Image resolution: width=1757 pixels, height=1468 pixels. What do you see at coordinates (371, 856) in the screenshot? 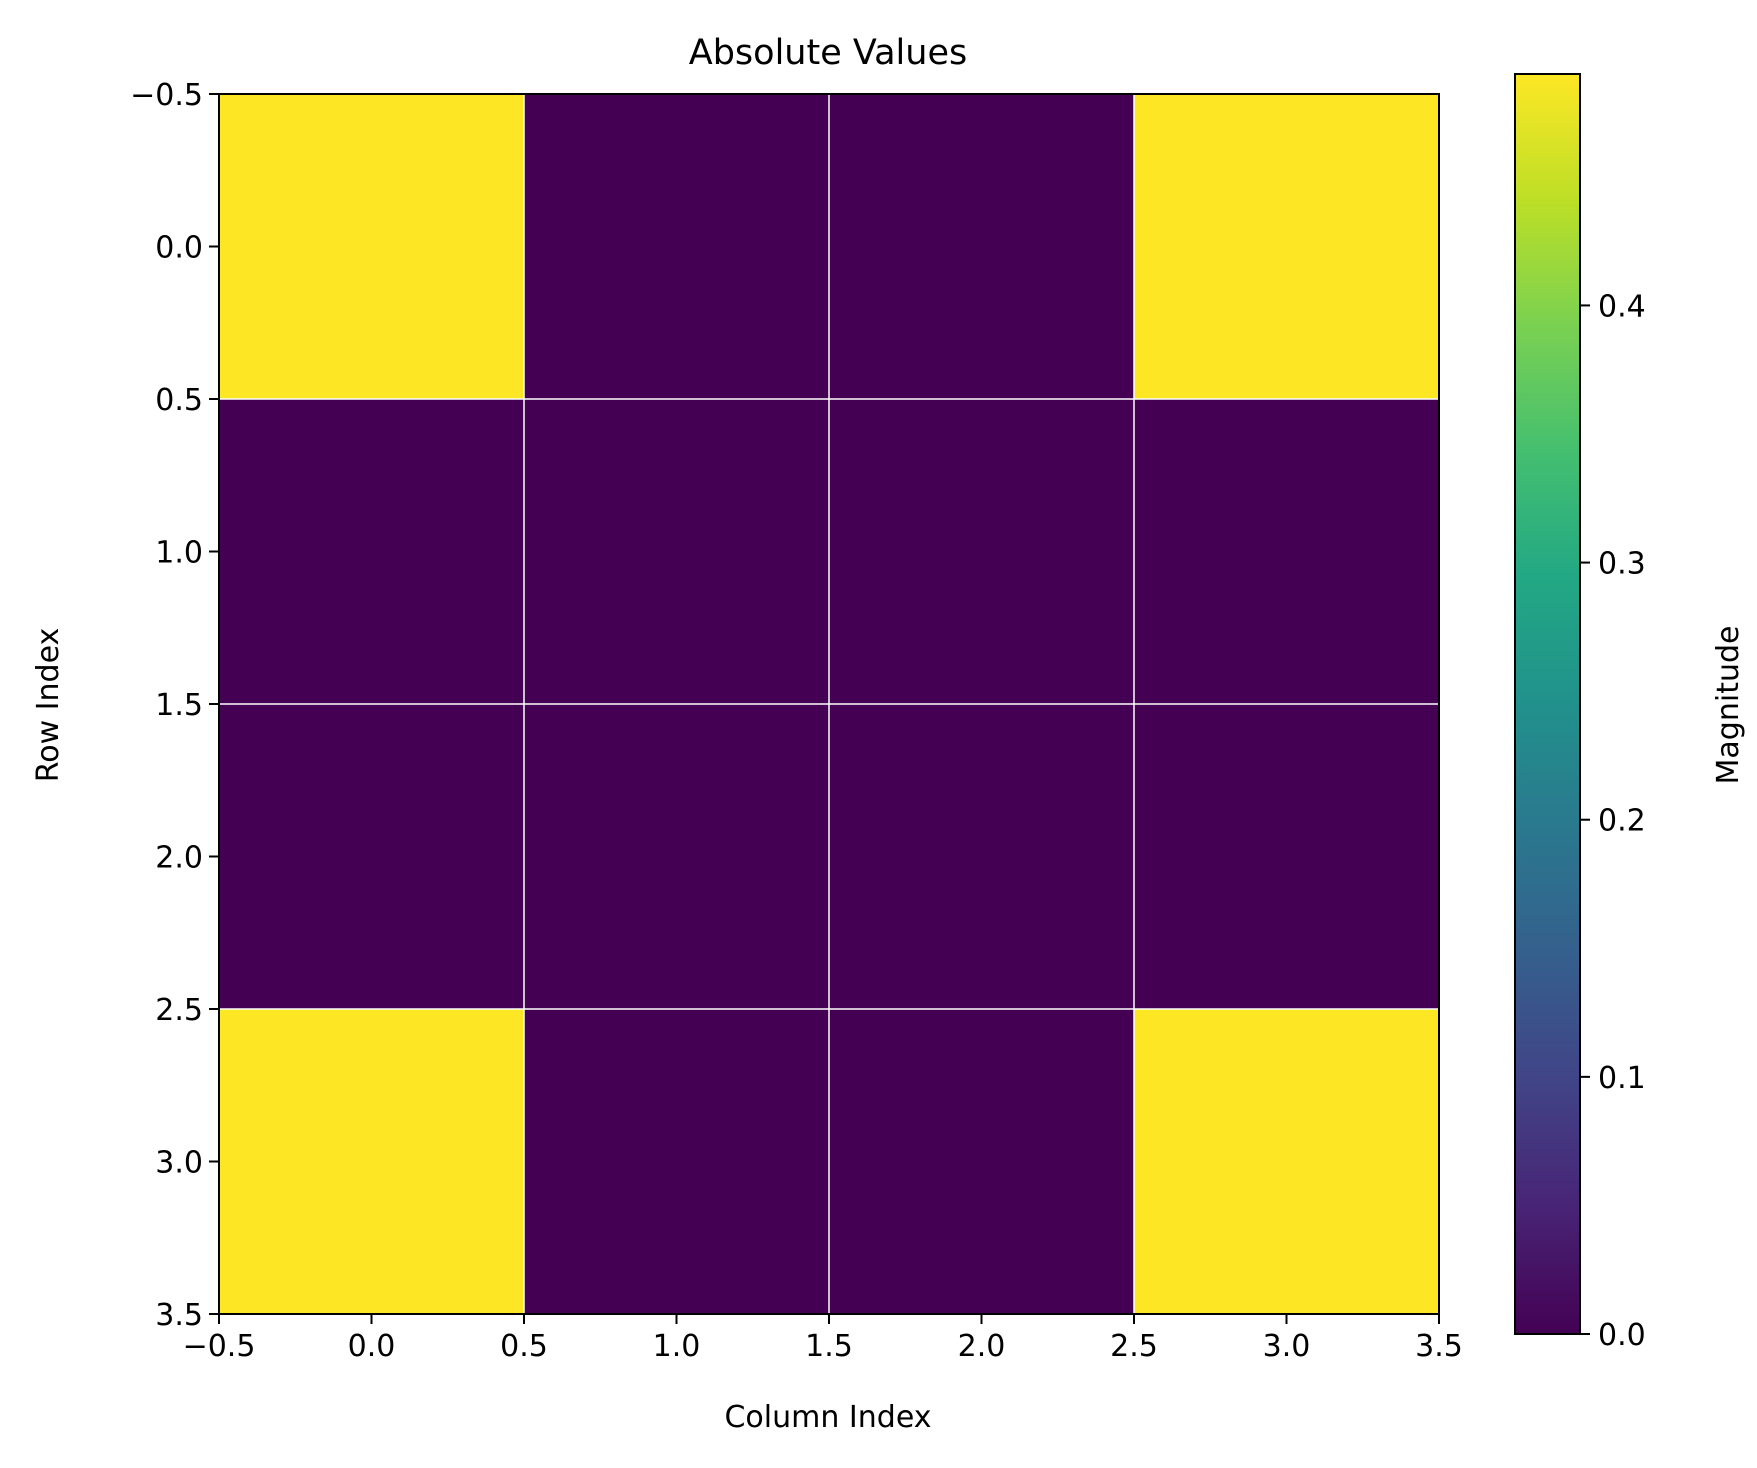
I see `heatmap-cell-r2-c0` at bounding box center [371, 856].